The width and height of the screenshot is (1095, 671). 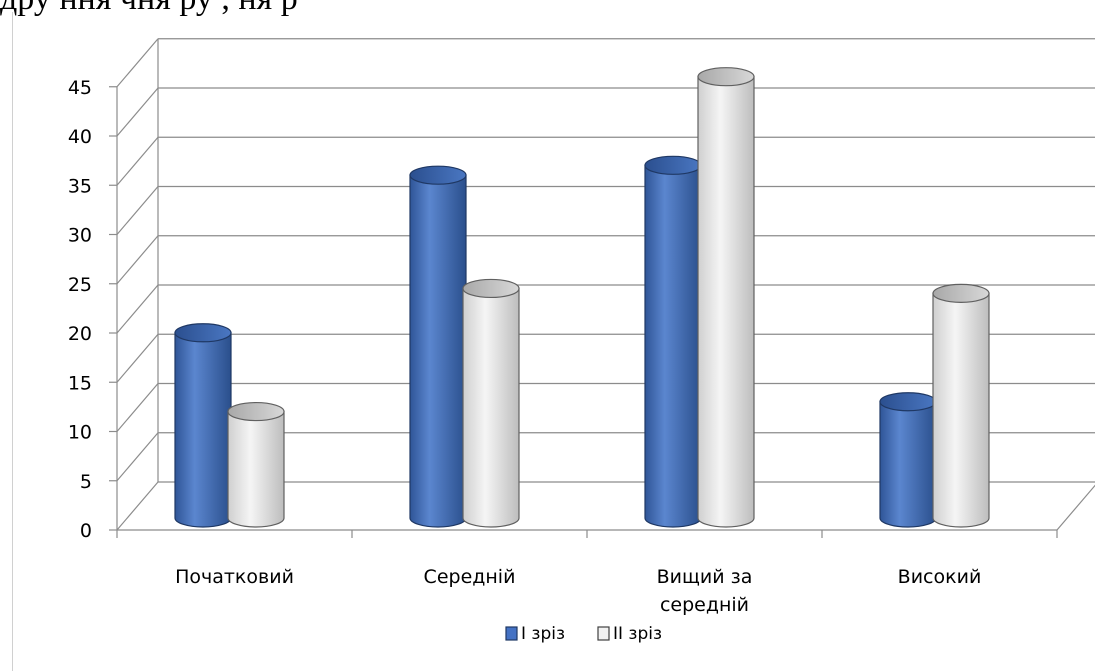 I want to click on x-category-label: Вищий за, so click(x=705, y=577).